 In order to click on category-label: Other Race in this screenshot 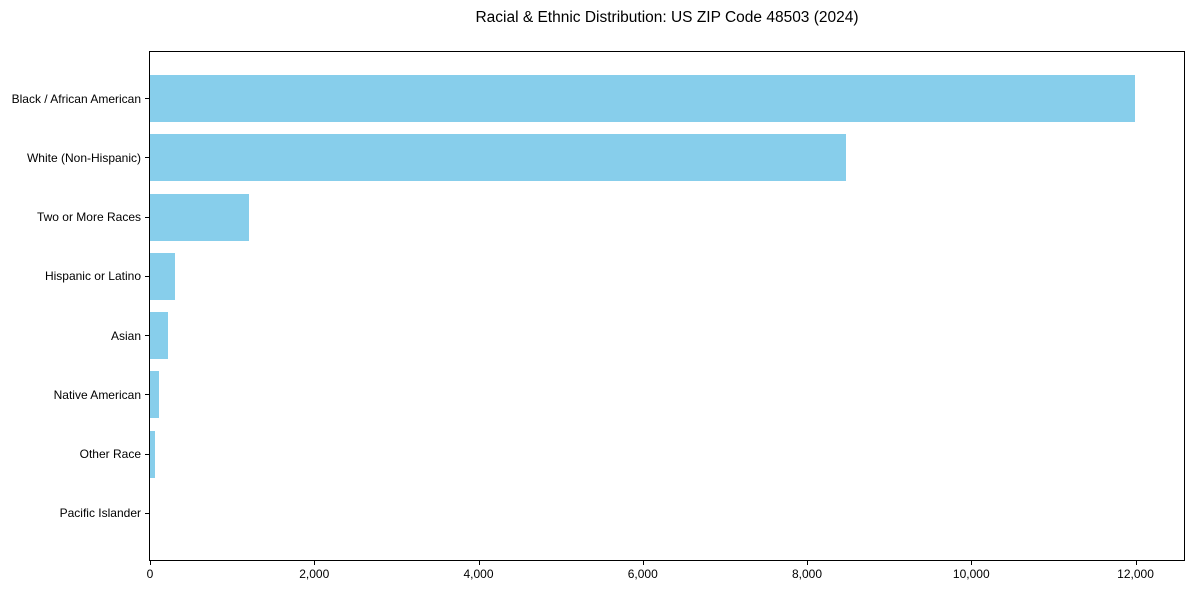, I will do `click(110, 454)`.